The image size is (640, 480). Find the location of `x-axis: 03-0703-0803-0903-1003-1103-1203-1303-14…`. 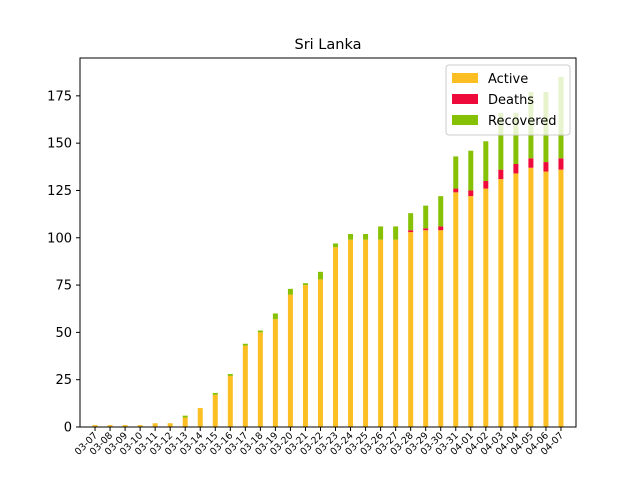

x-axis: 03-0703-0803-0903-1003-1103-1203-1303-14… is located at coordinates (319, 442).